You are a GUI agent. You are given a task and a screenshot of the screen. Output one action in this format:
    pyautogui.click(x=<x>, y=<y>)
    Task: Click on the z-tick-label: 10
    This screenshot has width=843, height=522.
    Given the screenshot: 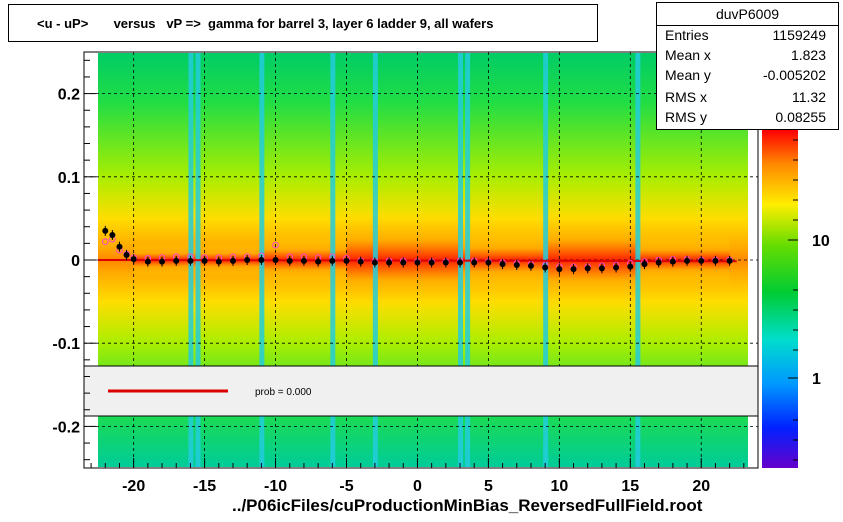 What is the action you would take?
    pyautogui.click(x=821, y=241)
    